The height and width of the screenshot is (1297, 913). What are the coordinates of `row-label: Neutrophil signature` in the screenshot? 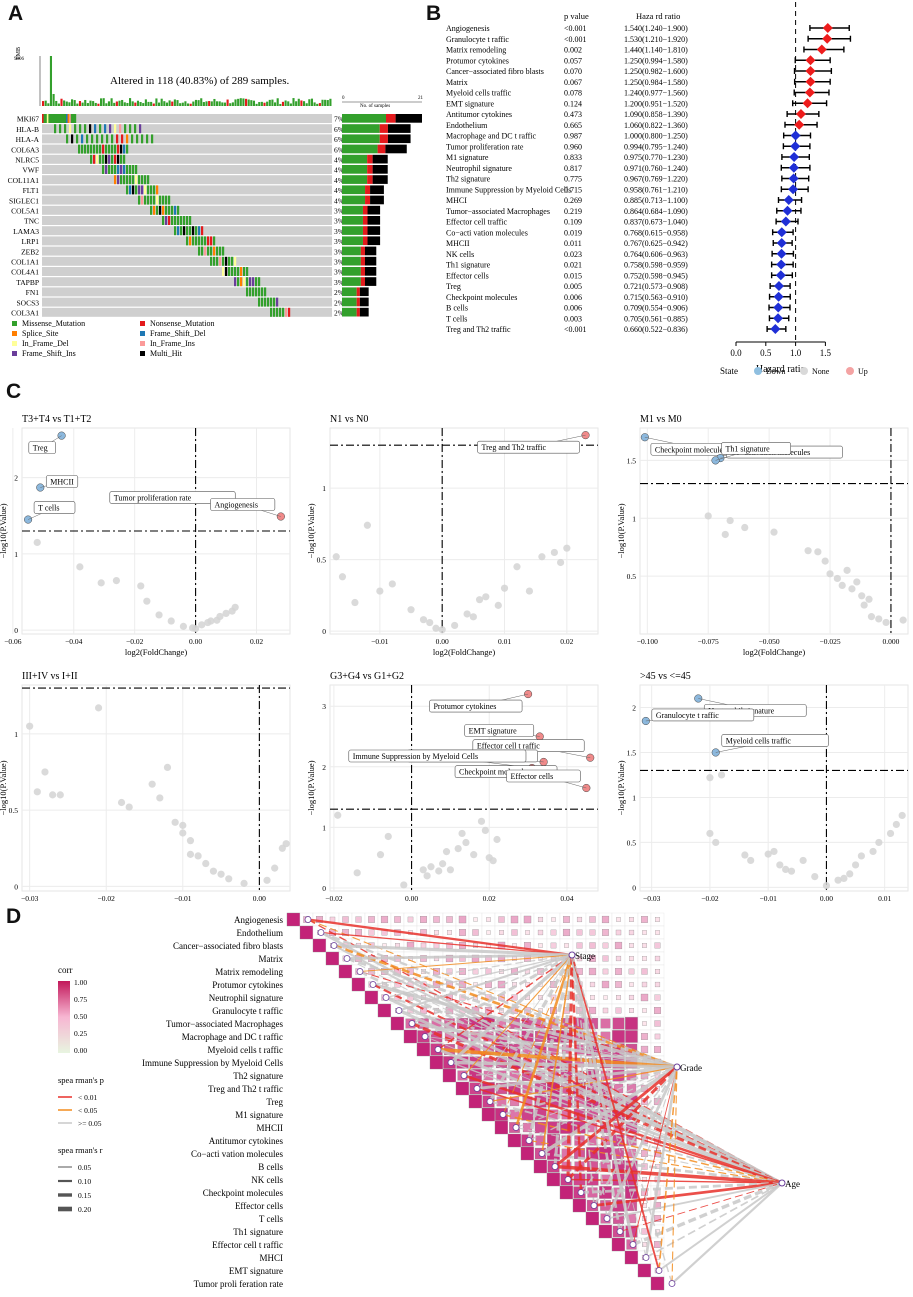 It's located at (246, 998).